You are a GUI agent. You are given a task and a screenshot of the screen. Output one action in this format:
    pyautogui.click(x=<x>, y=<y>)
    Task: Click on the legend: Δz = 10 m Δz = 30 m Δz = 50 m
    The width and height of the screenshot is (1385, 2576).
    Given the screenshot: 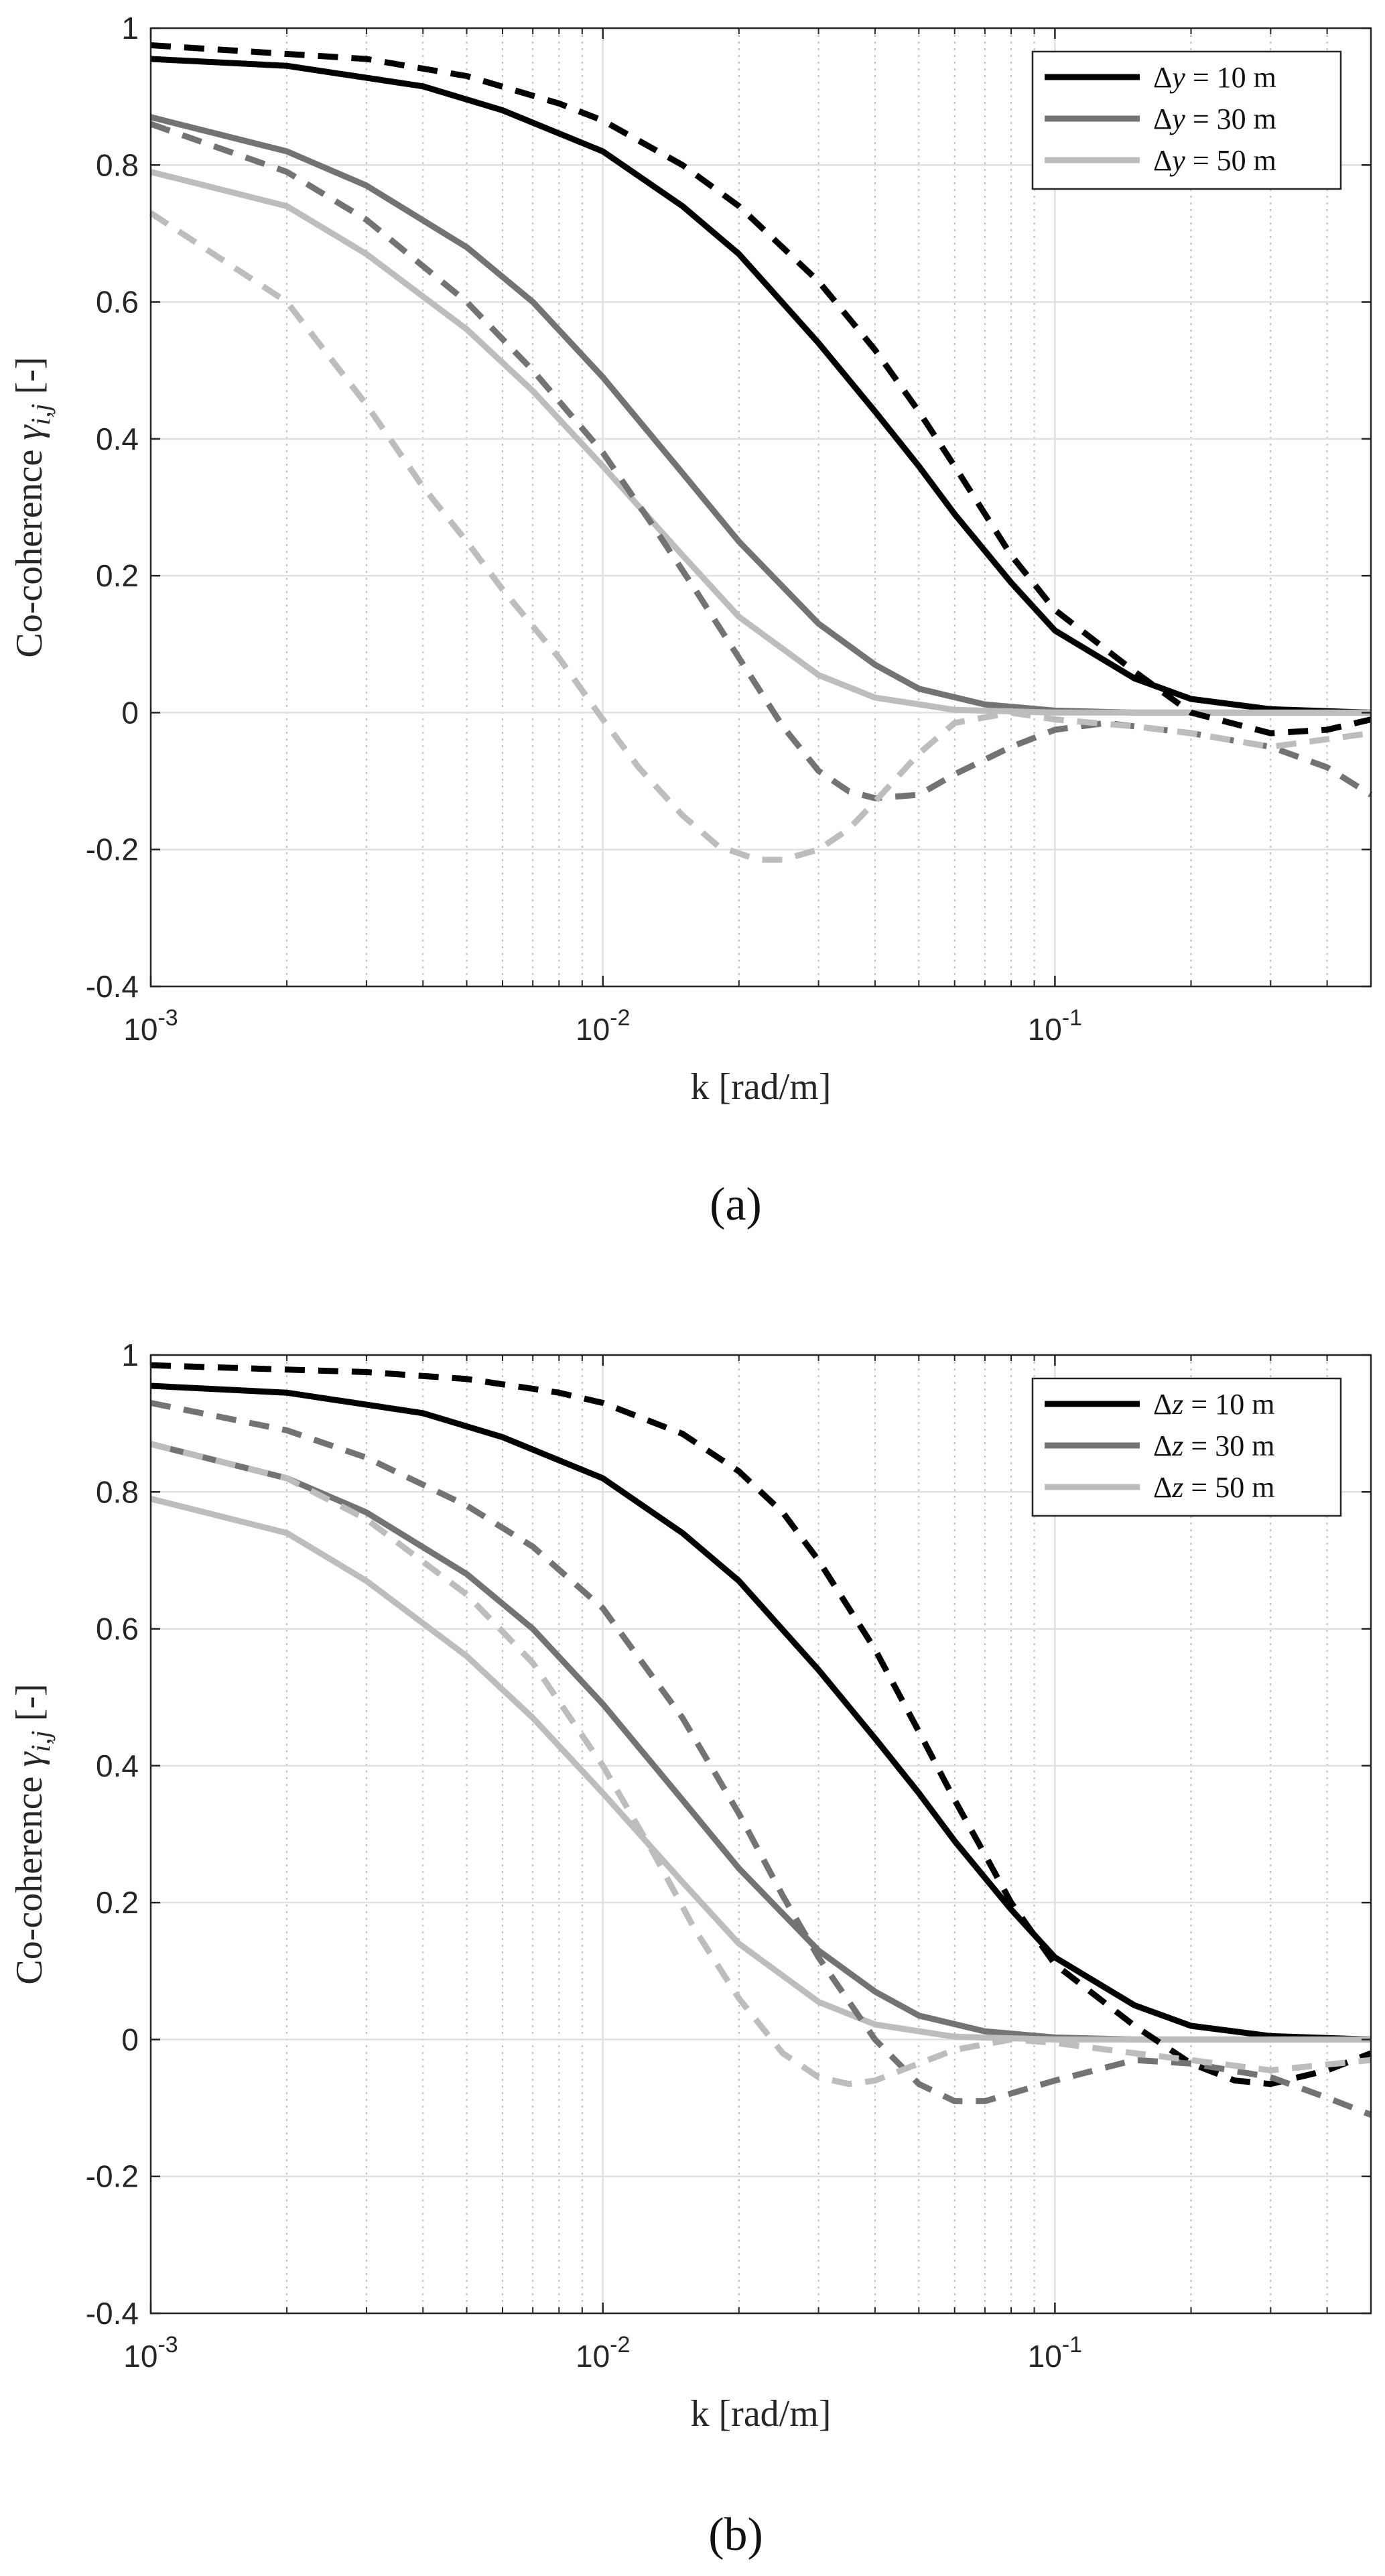 What is the action you would take?
    pyautogui.click(x=1186, y=1447)
    